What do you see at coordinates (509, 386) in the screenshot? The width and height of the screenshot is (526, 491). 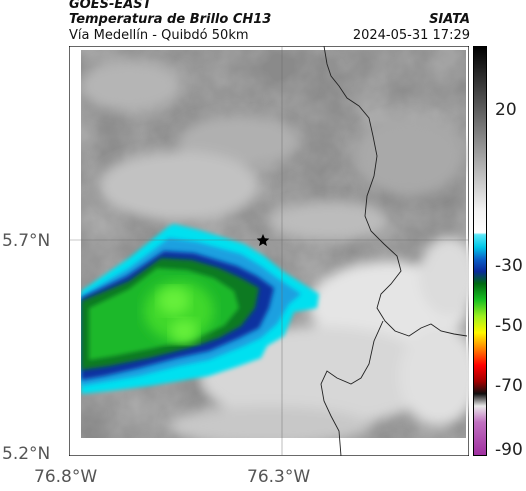 I see `colorbar-tick-label: -70` at bounding box center [509, 386].